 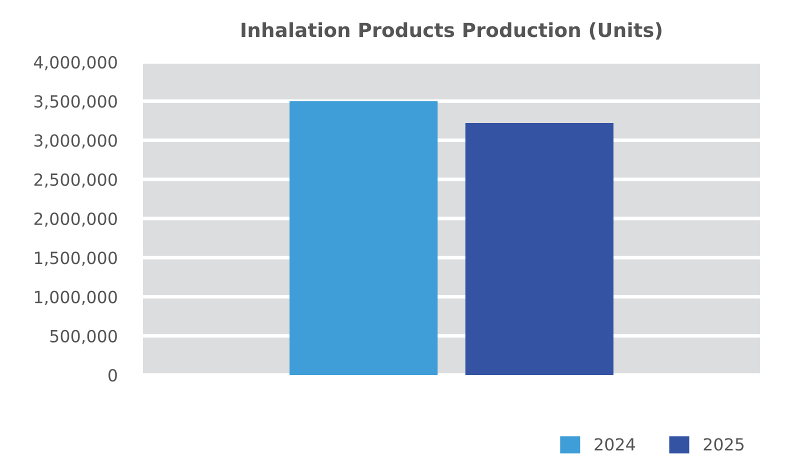 What do you see at coordinates (75, 63) in the screenshot?
I see `y-tick-label: 4,000,000` at bounding box center [75, 63].